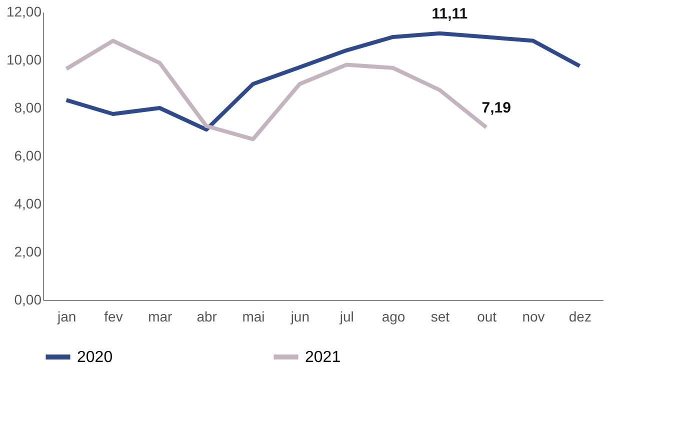 This screenshot has height=424, width=679. Describe the element at coordinates (113, 316) in the screenshot. I see `x-tick-label: fev` at that location.